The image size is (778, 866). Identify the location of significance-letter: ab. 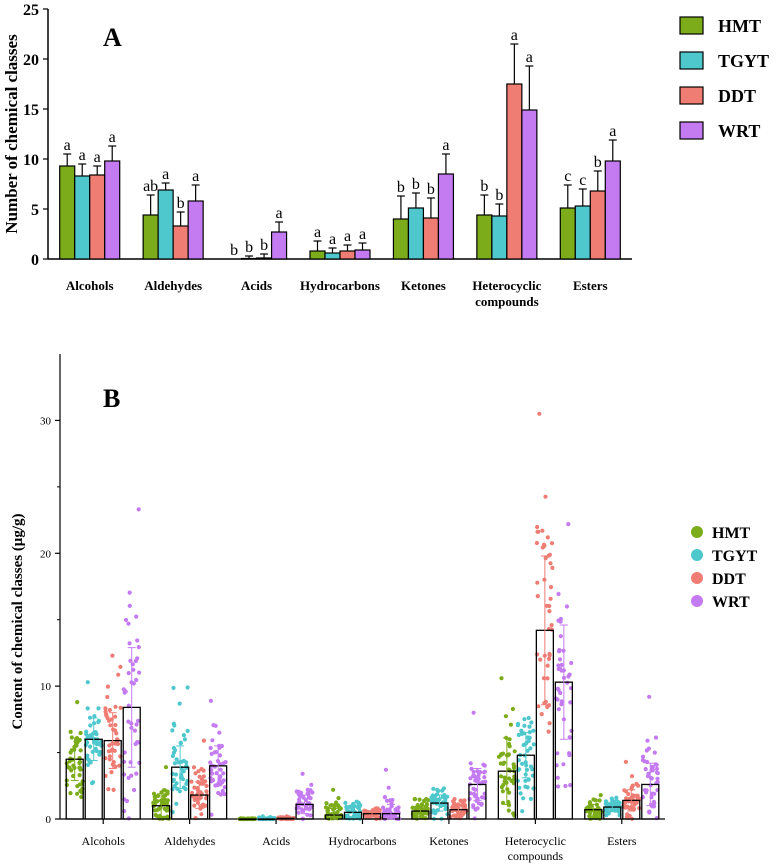
(150, 186).